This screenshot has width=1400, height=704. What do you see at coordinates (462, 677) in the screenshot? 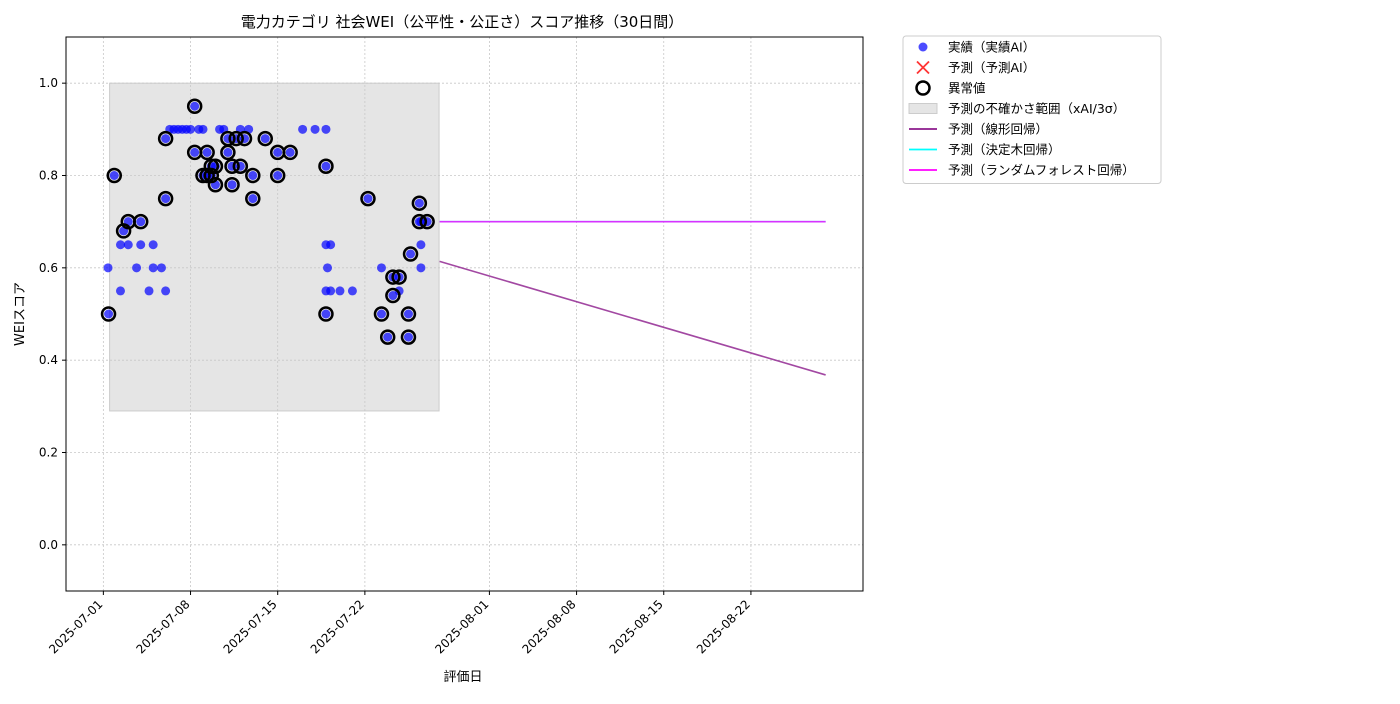
I see `x-axis-label: 評価日` at bounding box center [462, 677].